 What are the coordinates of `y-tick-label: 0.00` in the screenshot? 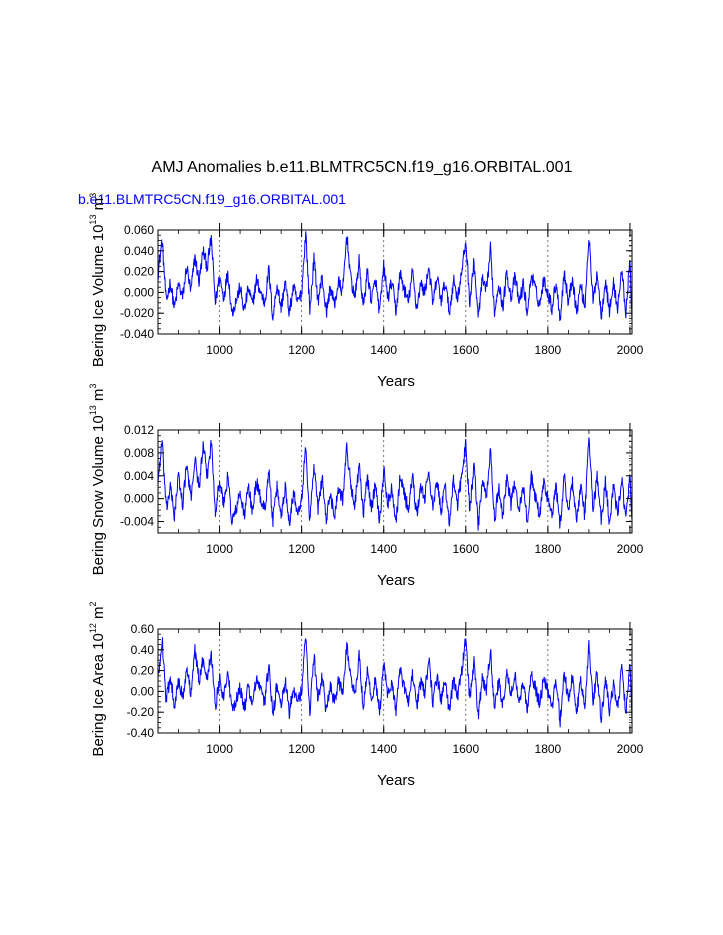 It's located at (143, 691).